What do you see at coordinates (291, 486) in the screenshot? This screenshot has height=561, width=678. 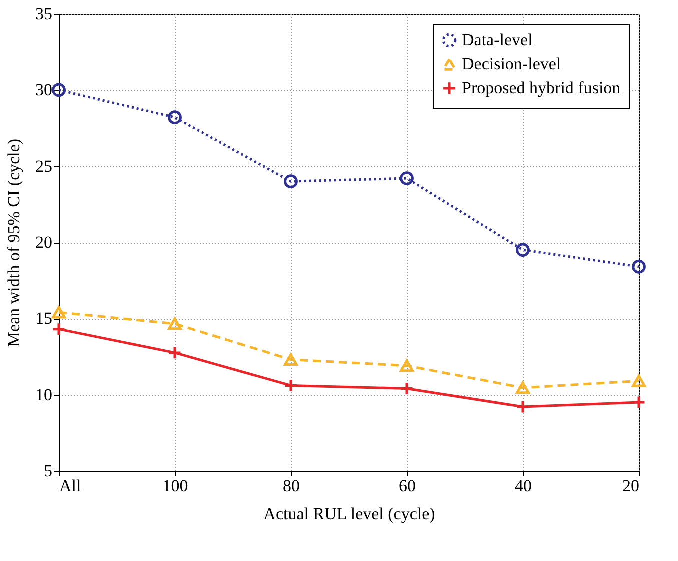 I see `x-tick-label: 80` at bounding box center [291, 486].